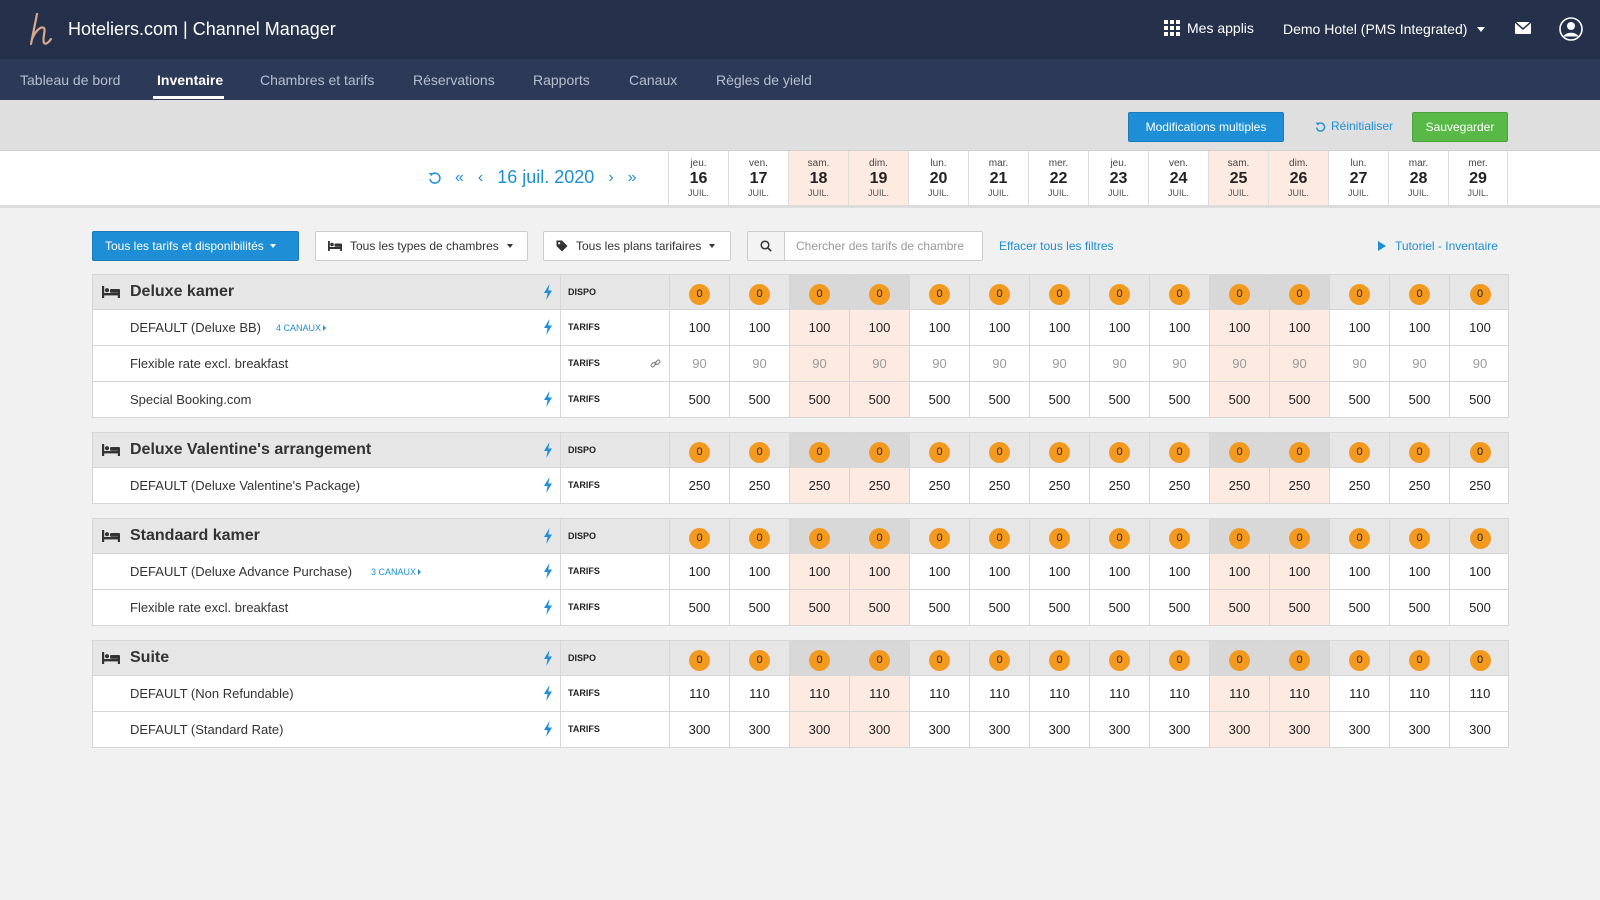  Describe the element at coordinates (632, 177) in the screenshot. I see `double-chevron-right-icon: »` at that location.